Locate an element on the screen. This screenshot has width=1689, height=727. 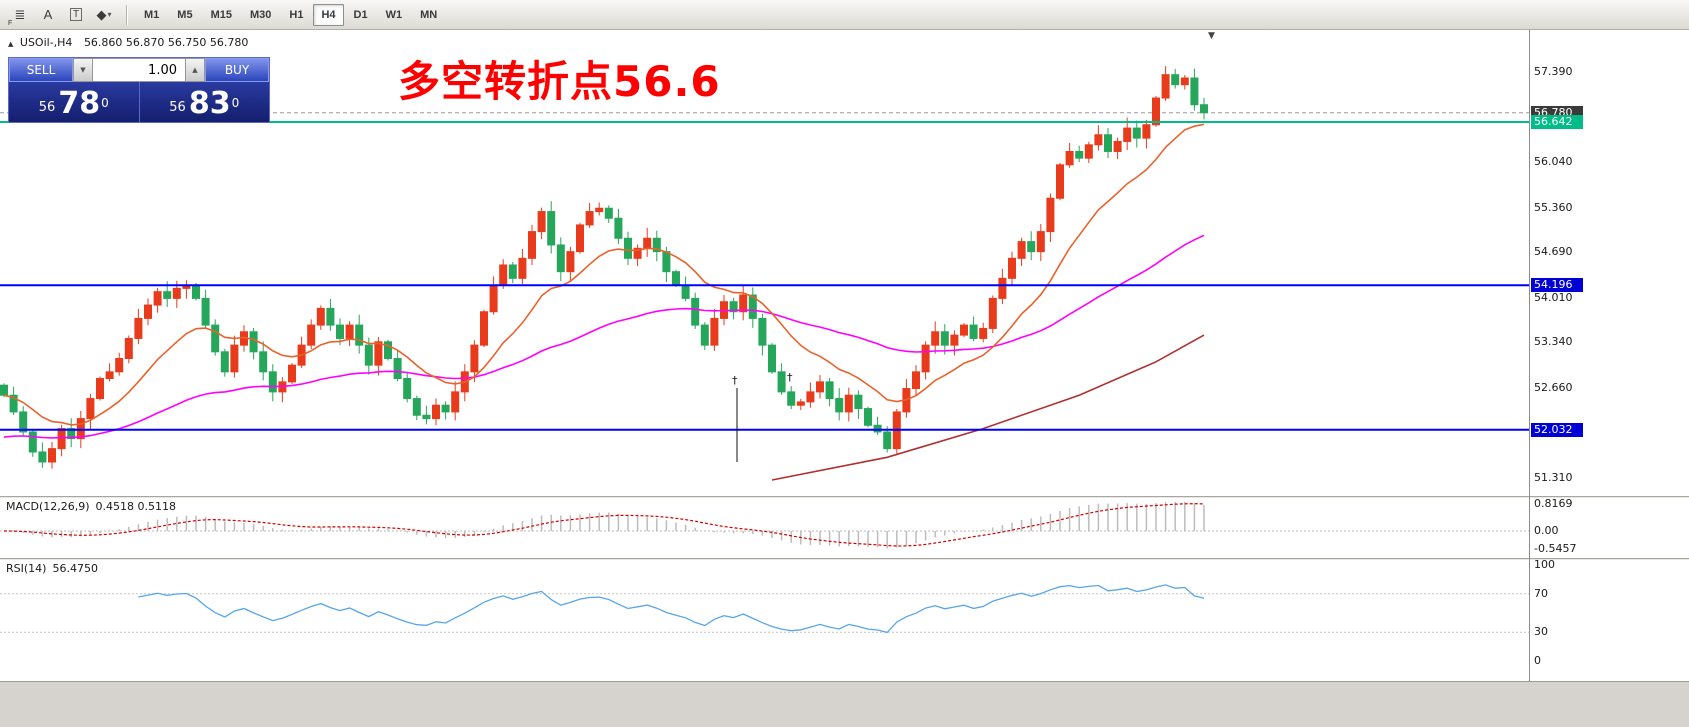
price-axis-label: 57.390 is located at coordinates (1553, 71).